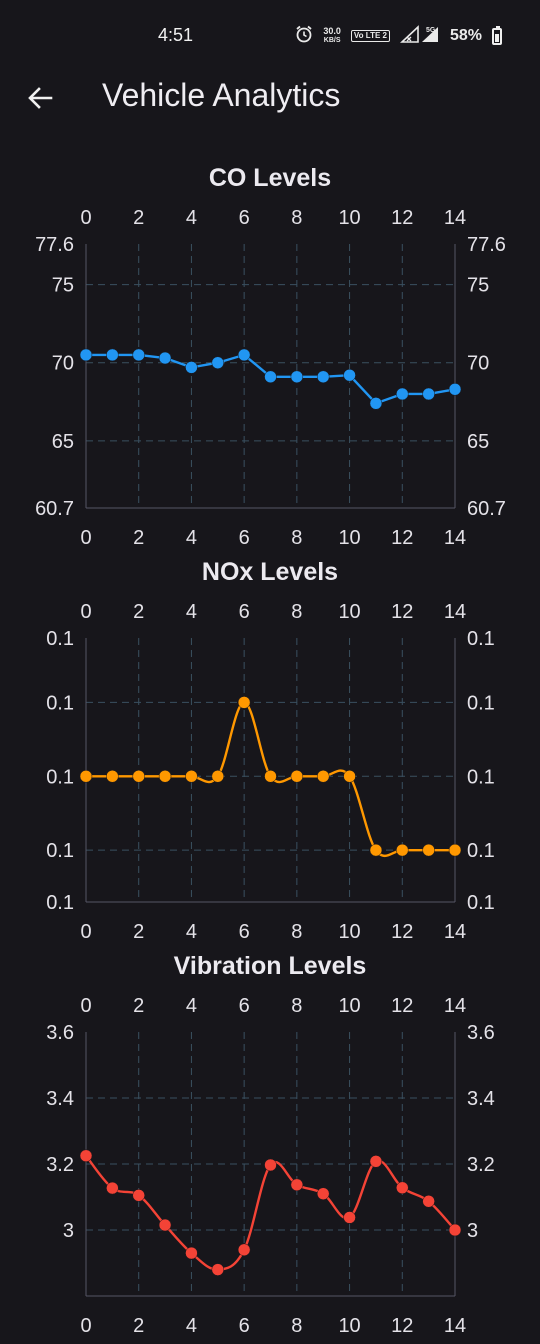  I want to click on back-button, so click(40, 98).